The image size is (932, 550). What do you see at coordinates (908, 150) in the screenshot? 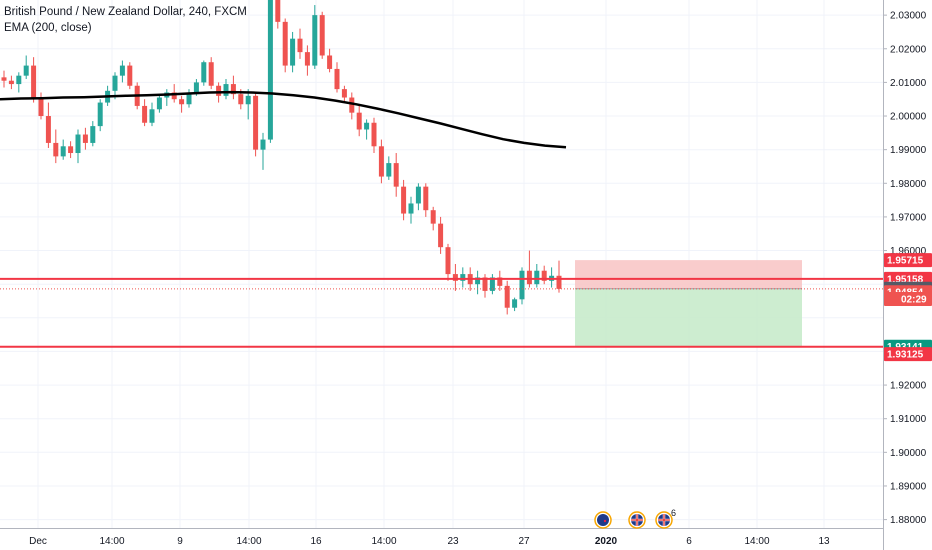
I see `price-tick-label: 1.99000` at bounding box center [908, 150].